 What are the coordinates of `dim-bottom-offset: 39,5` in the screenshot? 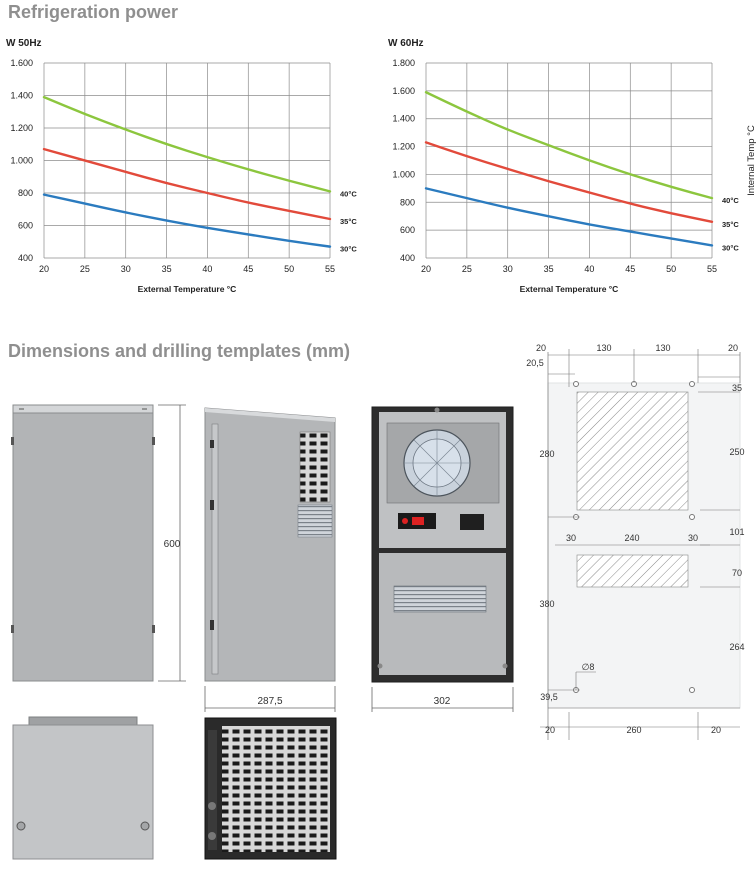 It's located at (549, 697).